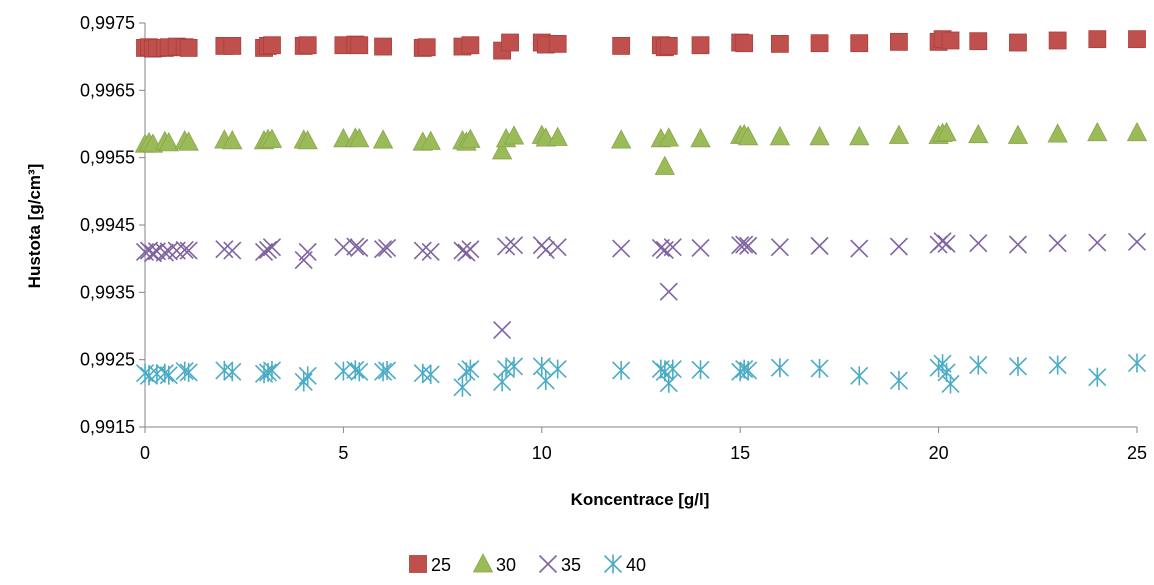 The width and height of the screenshot is (1154, 585). Describe the element at coordinates (571, 565) in the screenshot. I see `legend-label: 35` at that location.